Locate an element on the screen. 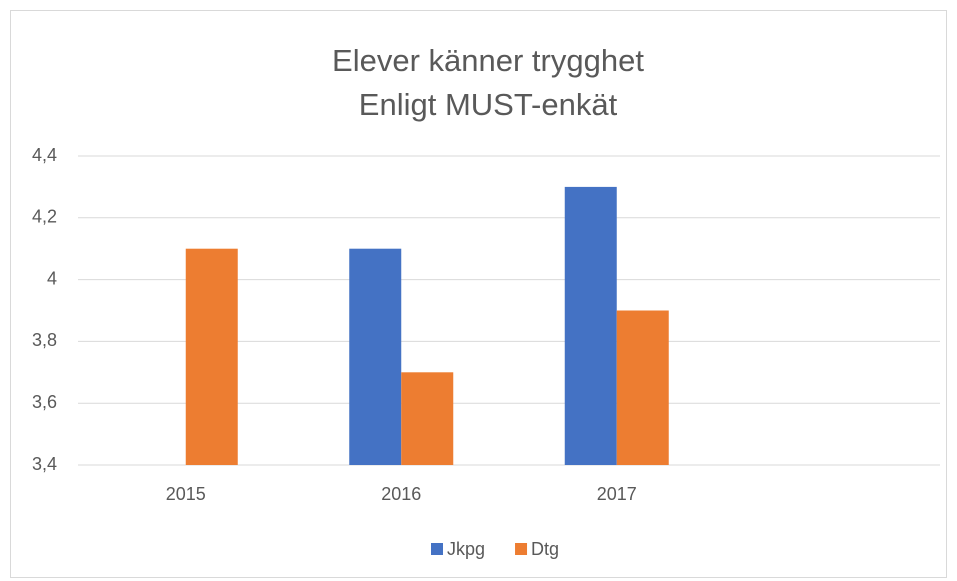 The image size is (957, 581). x-tick-label: 2017 is located at coordinates (617, 494).